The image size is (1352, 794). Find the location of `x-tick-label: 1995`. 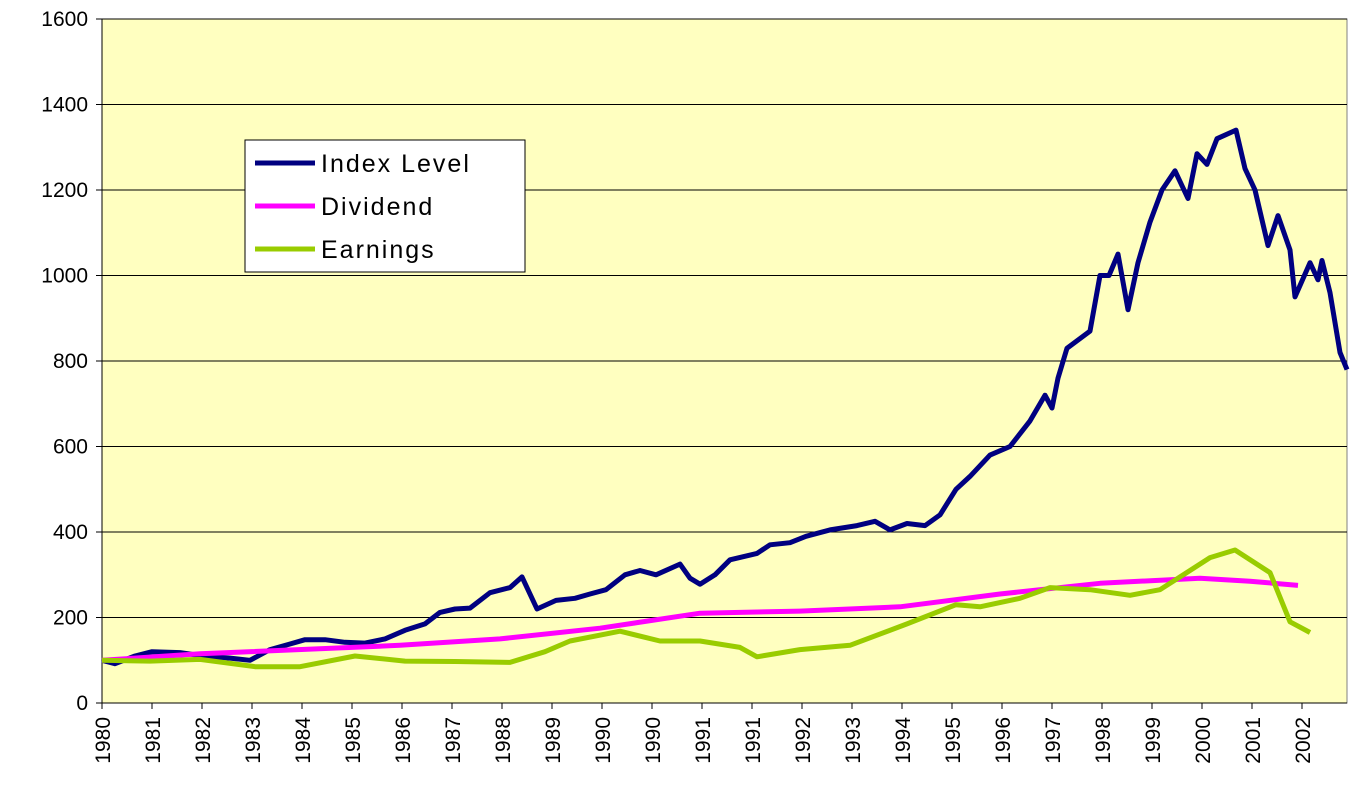

x-tick-label: 1995 is located at coordinates (953, 740).